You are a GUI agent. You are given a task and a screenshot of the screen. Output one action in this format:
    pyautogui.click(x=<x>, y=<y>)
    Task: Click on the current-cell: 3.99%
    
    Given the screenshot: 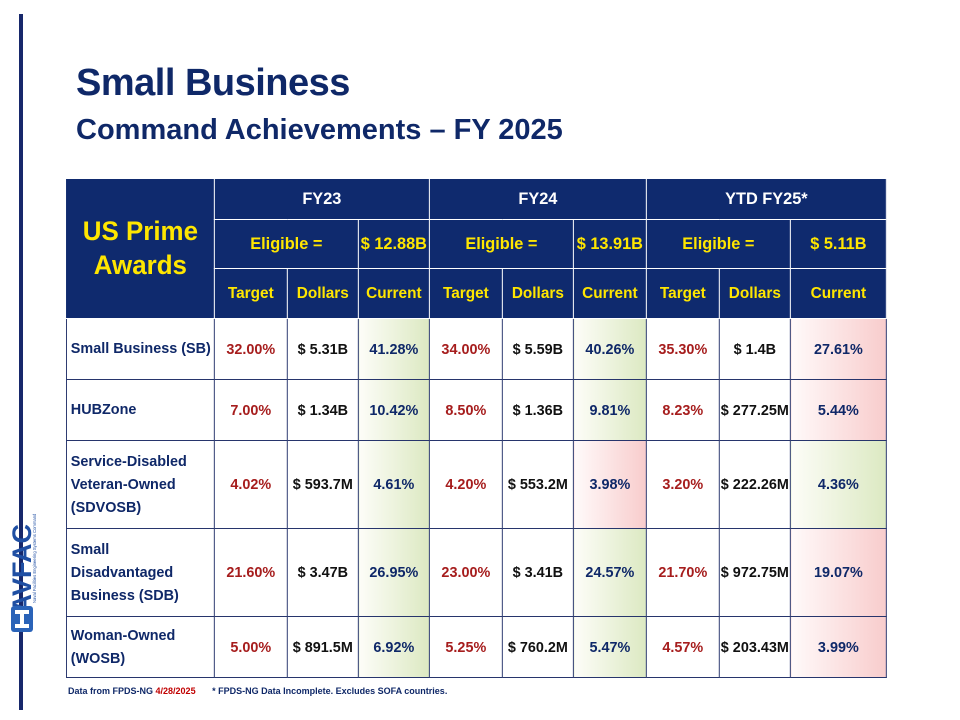 What is the action you would take?
    pyautogui.click(x=838, y=647)
    